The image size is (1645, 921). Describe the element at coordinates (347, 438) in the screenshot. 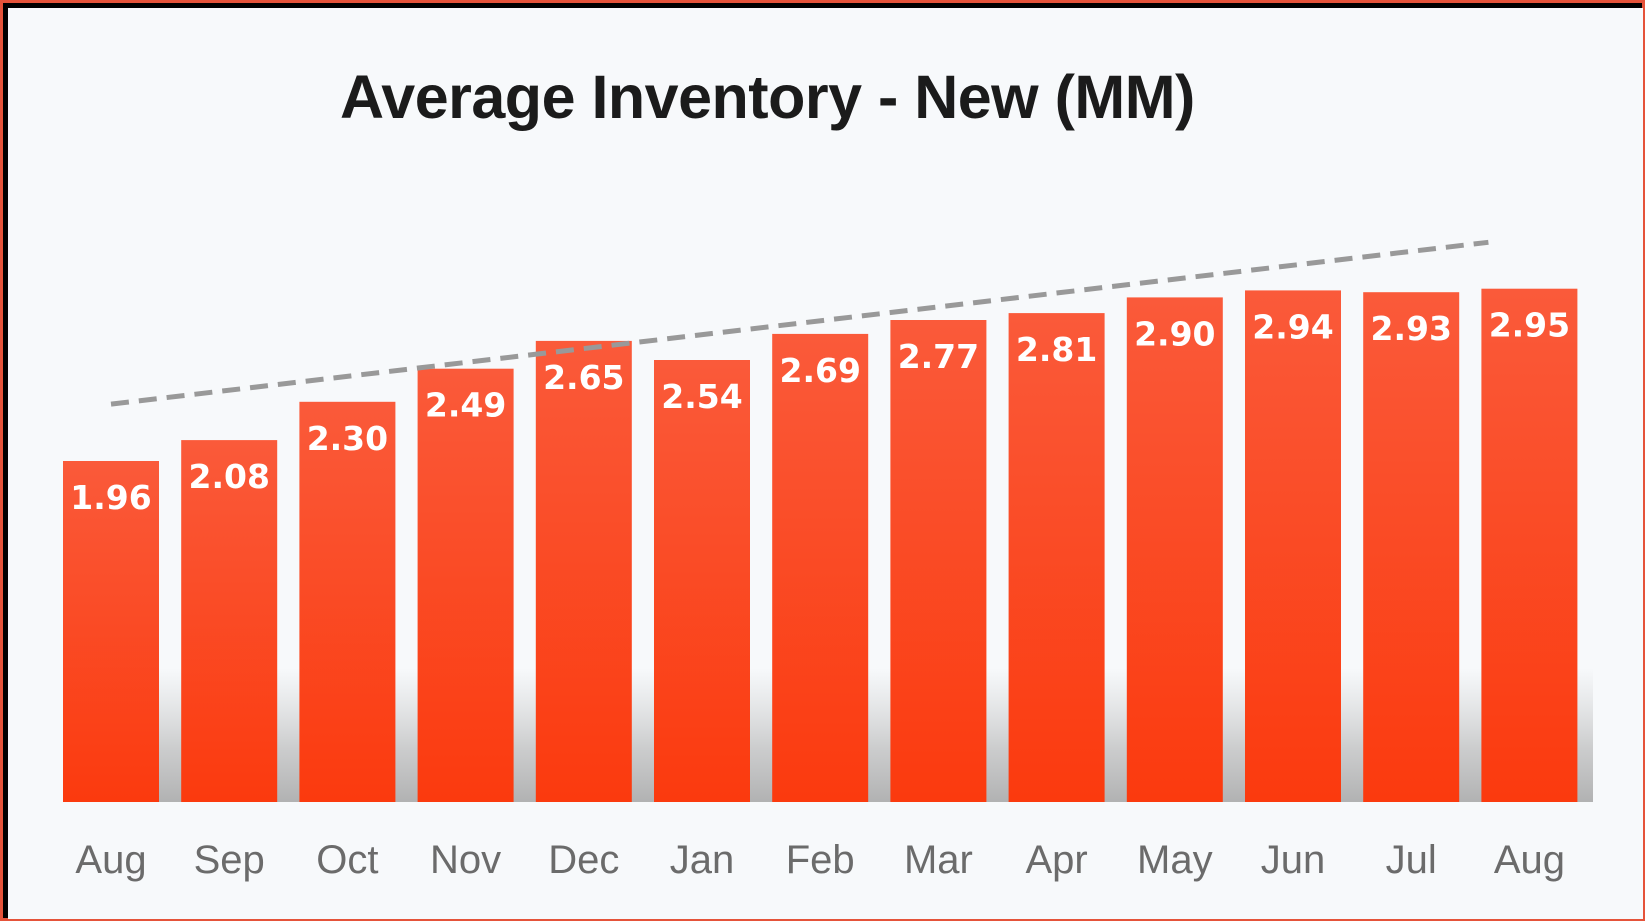

I see `bar-value-label: 2.30` at that location.